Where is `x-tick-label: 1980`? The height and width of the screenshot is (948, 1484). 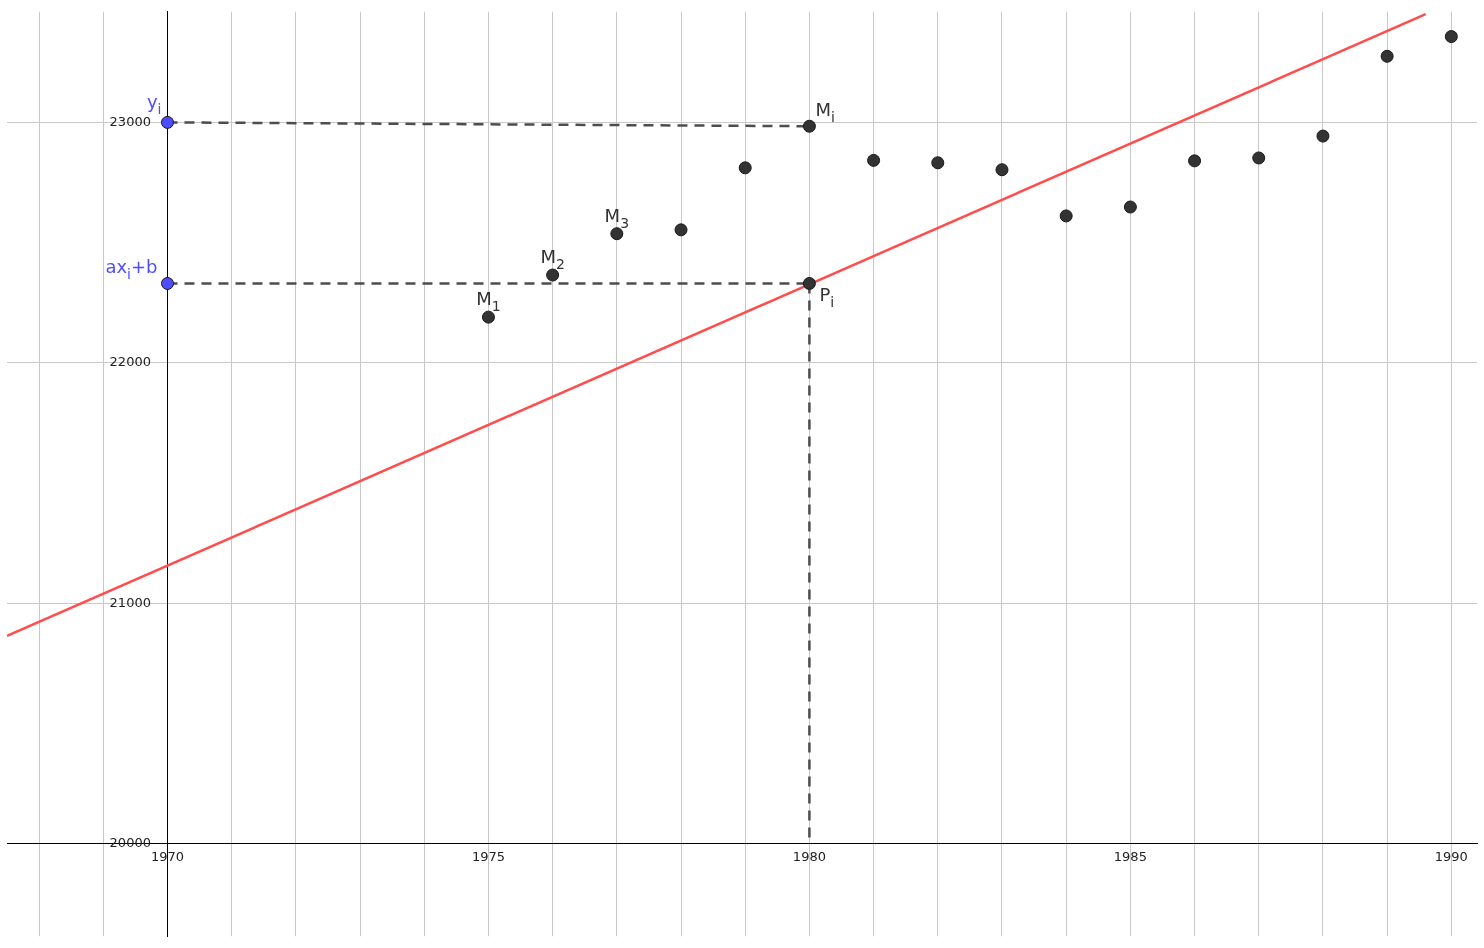 x-tick-label: 1980 is located at coordinates (809, 856).